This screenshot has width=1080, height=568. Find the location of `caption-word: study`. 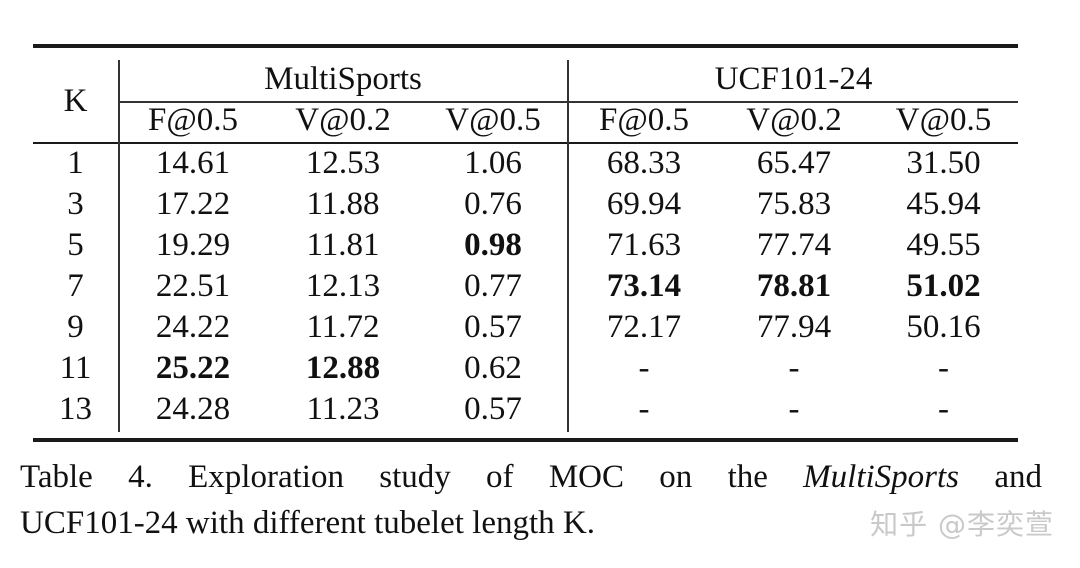

caption-word: study is located at coordinates (415, 477).